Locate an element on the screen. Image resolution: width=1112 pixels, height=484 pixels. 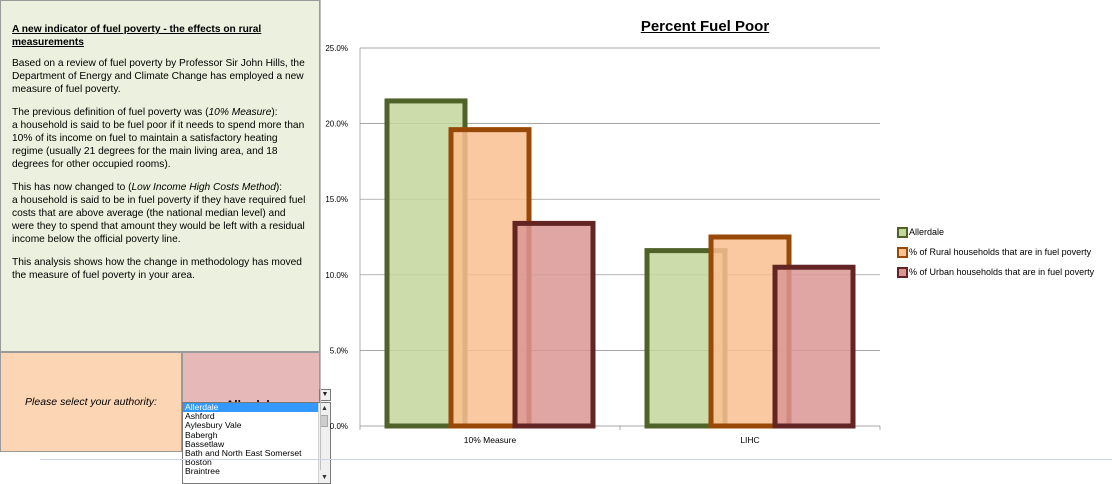
dropdown-option: Boston is located at coordinates (198, 462).